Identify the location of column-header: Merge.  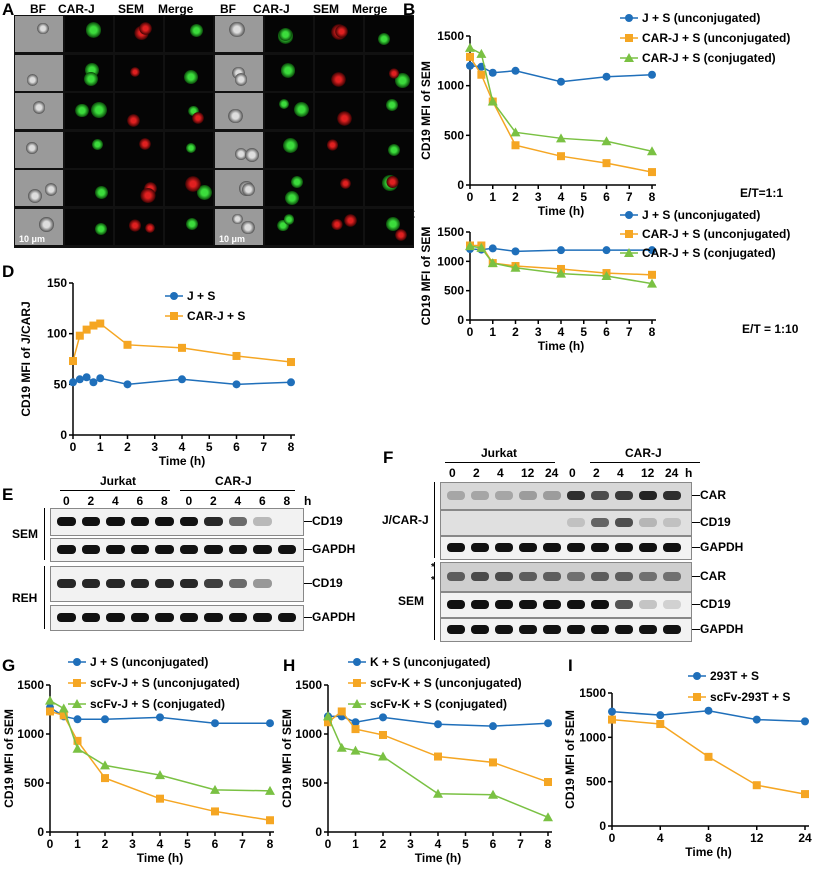
(176, 9).